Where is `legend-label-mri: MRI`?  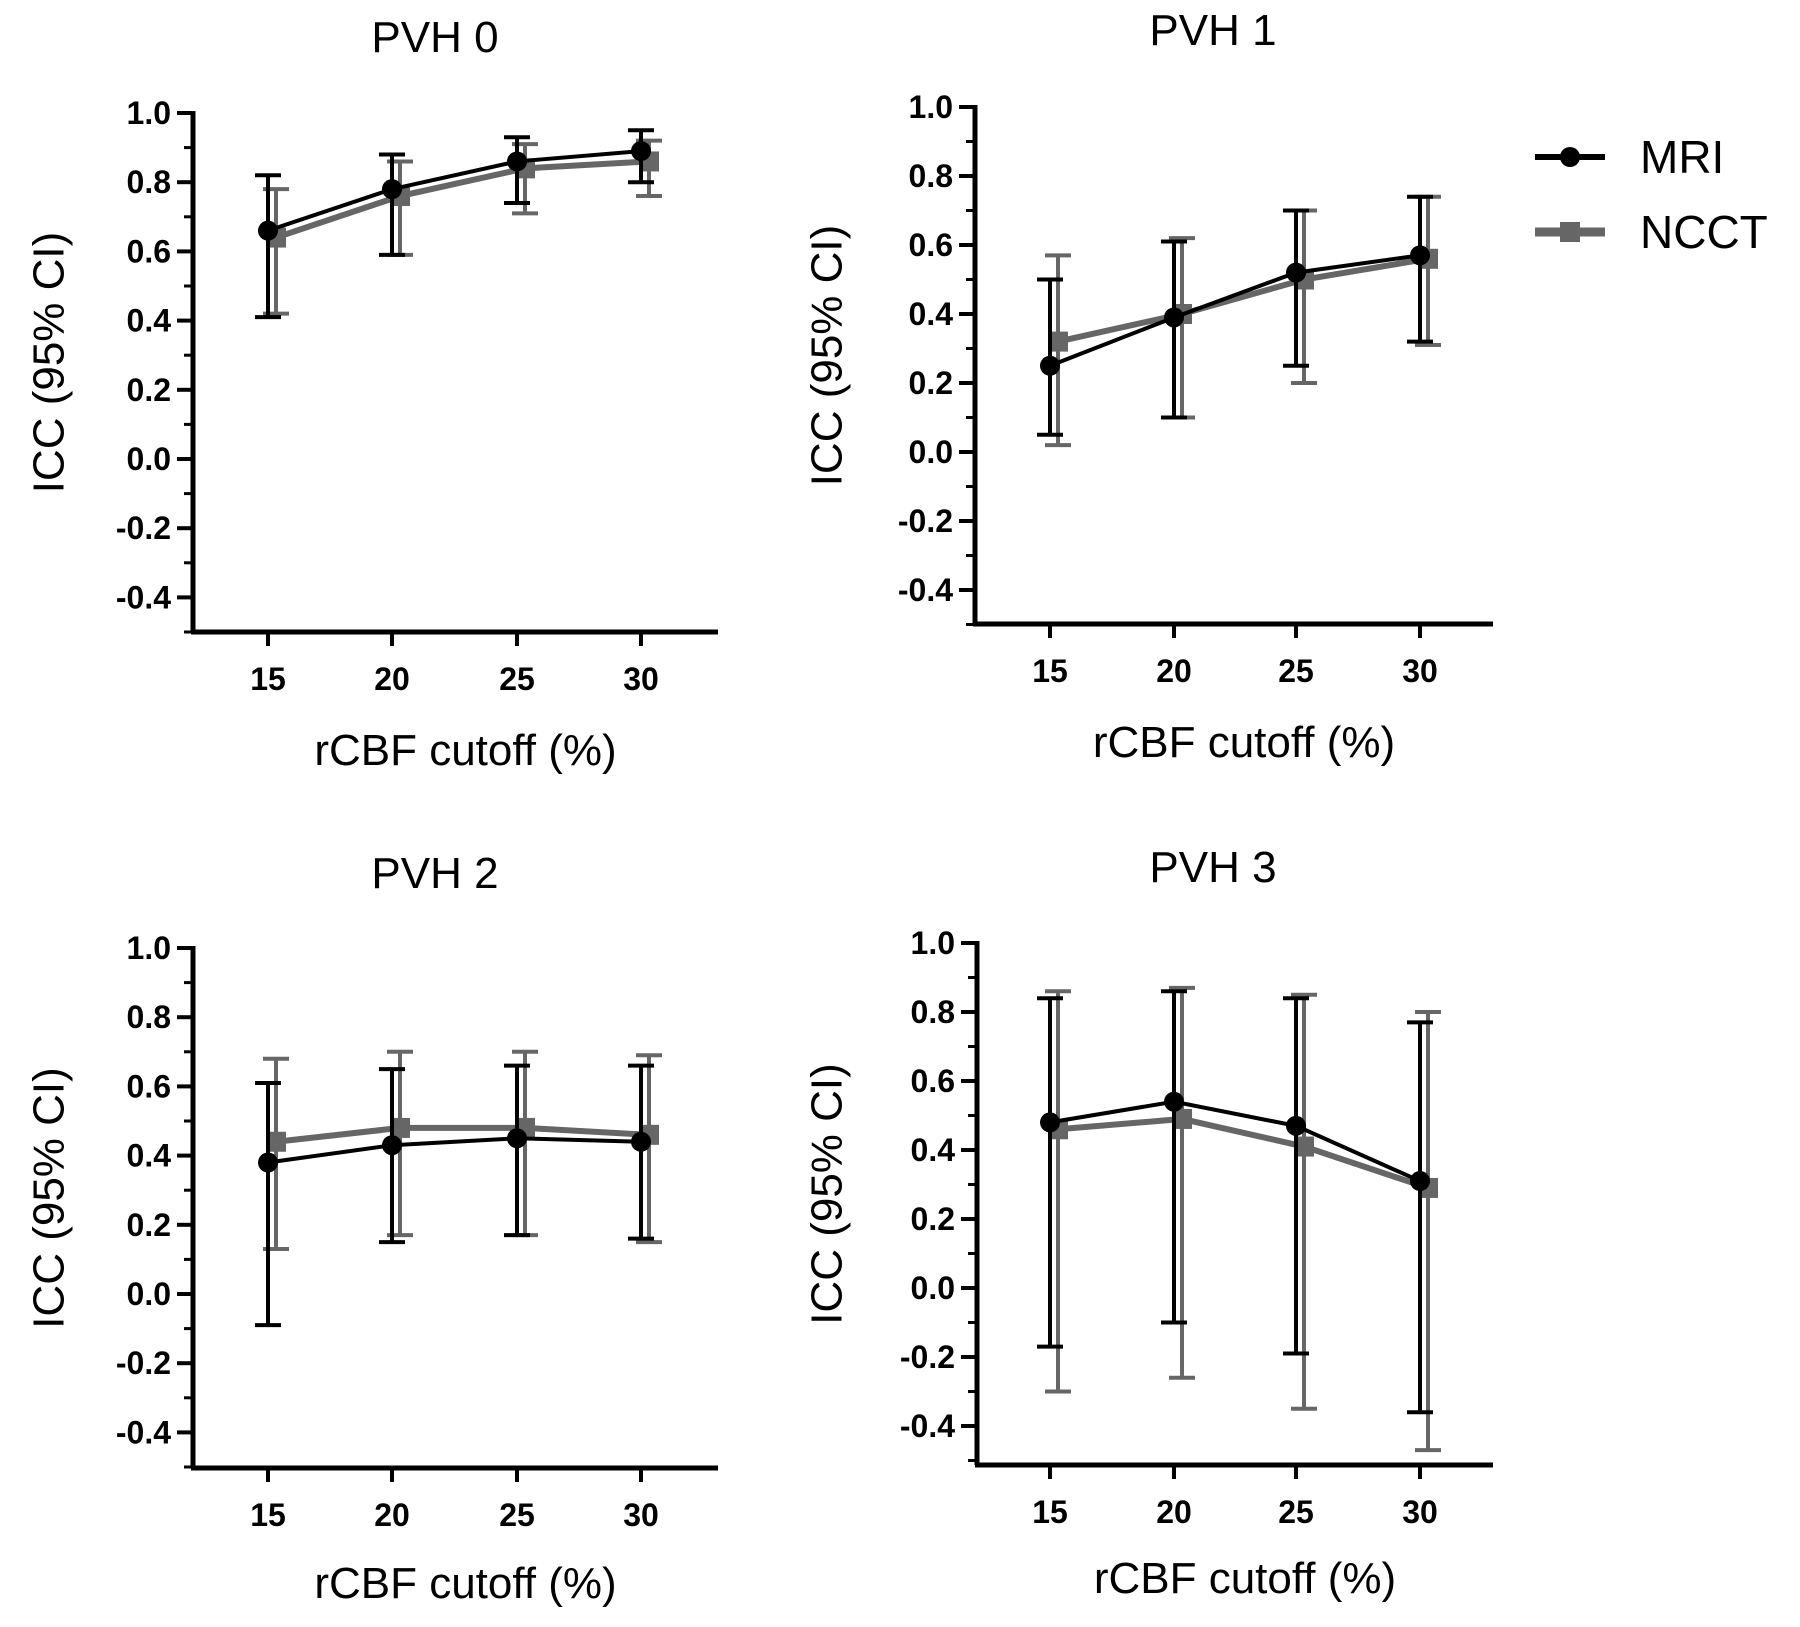 legend-label-mri: MRI is located at coordinates (1682, 157).